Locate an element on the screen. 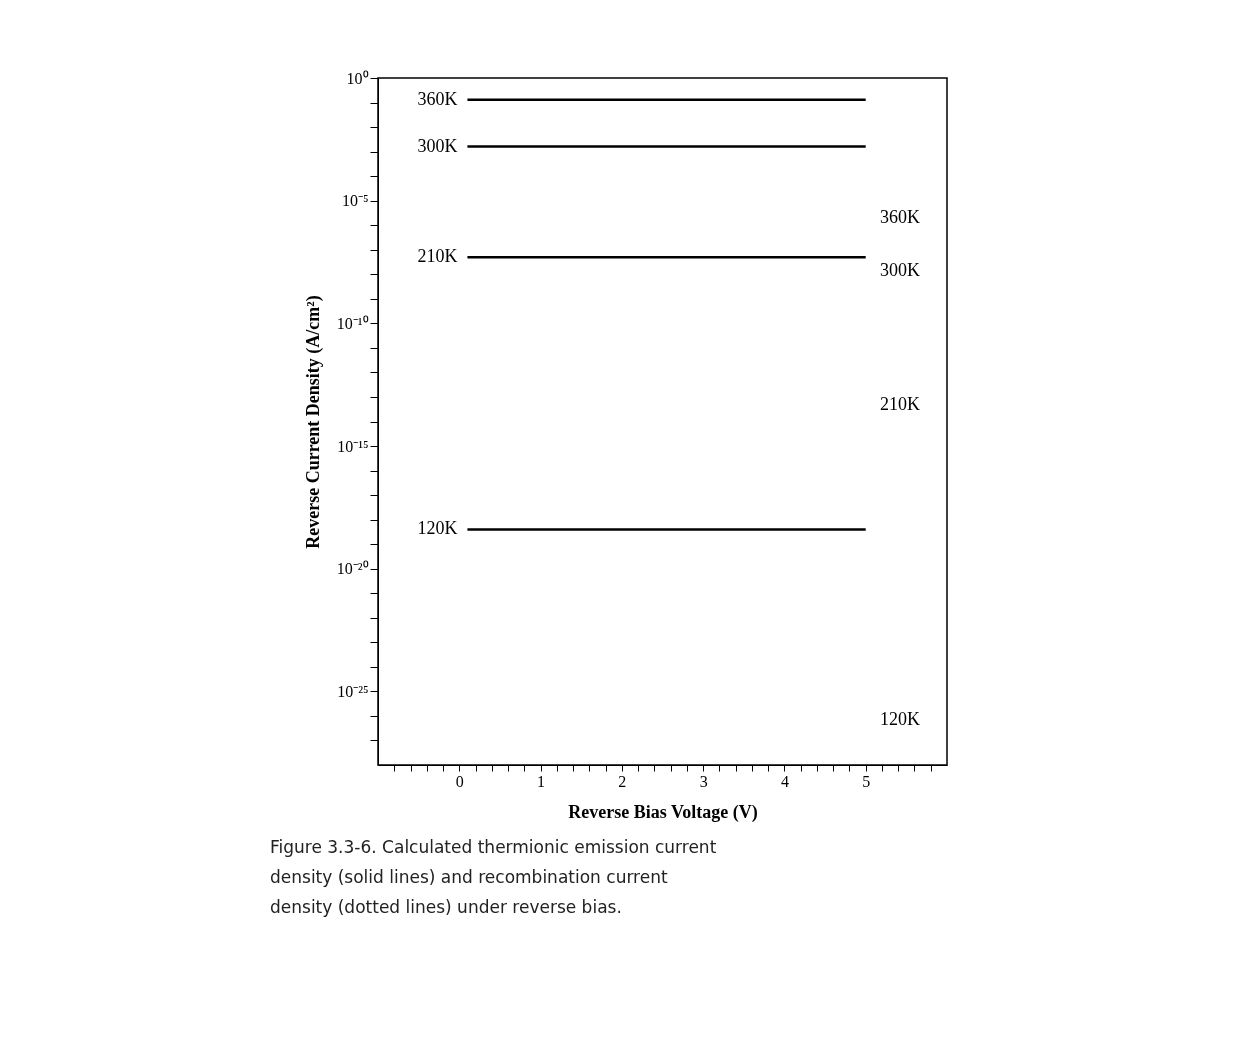  annotation: 300K is located at coordinates (900, 270).